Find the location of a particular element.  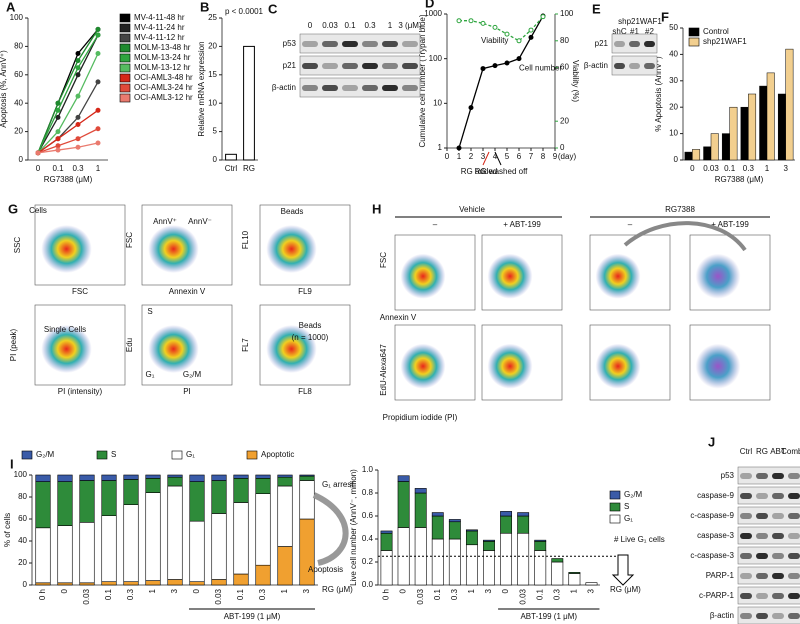

x-tick-label: 7 is located at coordinates (531, 156).